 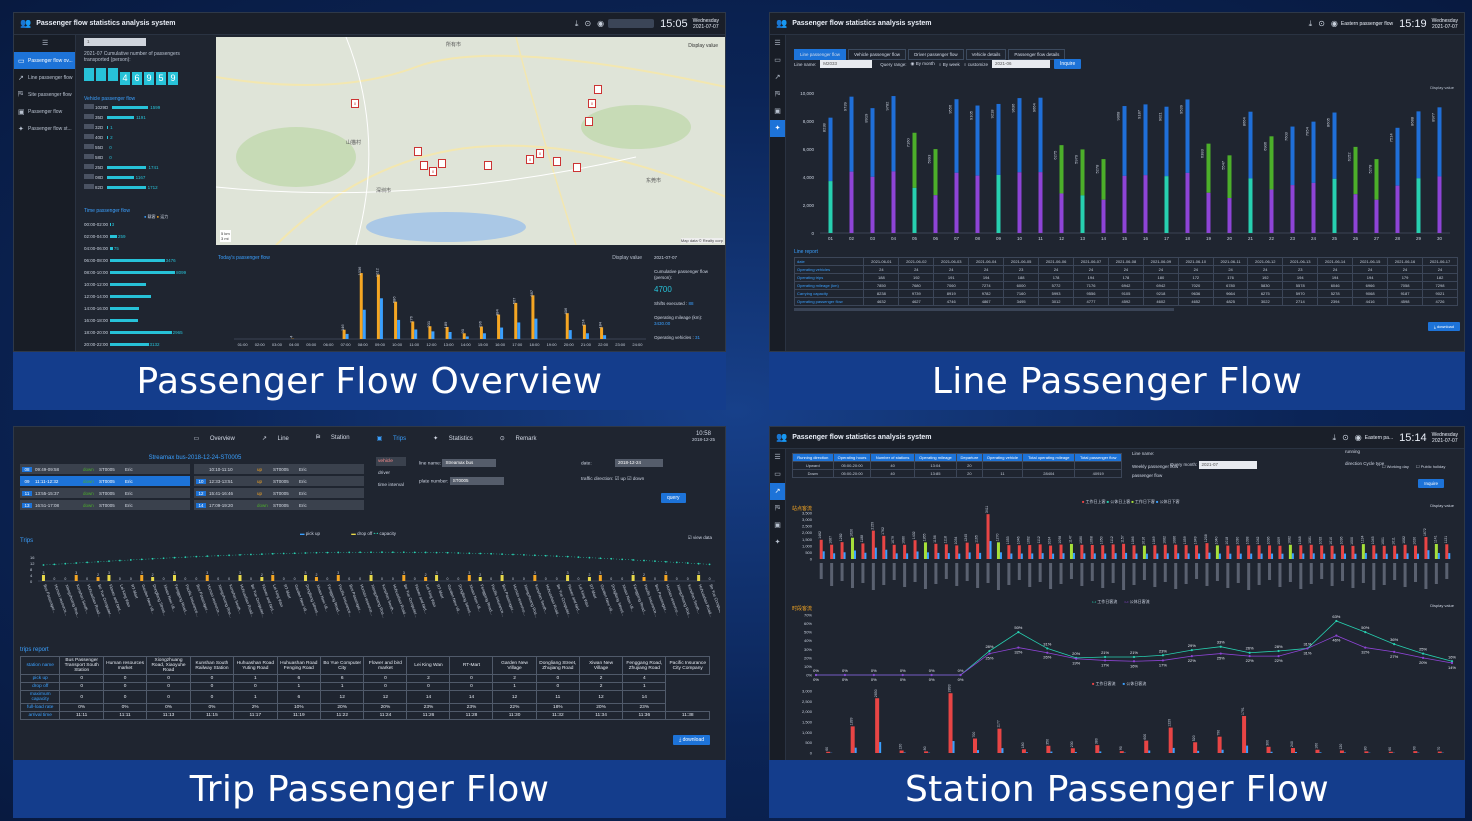 What do you see at coordinates (1192, 645) in the screenshot?
I see `data-label: 29%` at bounding box center [1192, 645].